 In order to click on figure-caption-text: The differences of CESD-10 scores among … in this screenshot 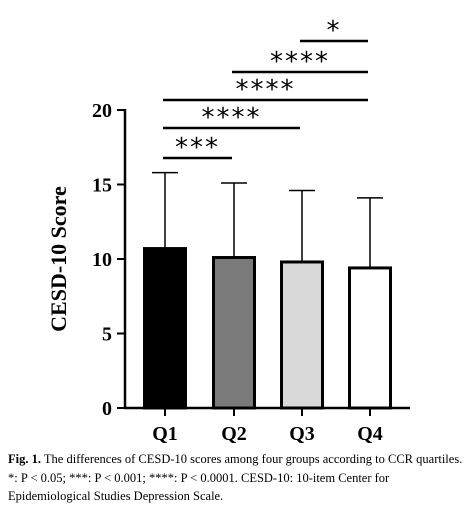, I will do `click(235, 477)`.